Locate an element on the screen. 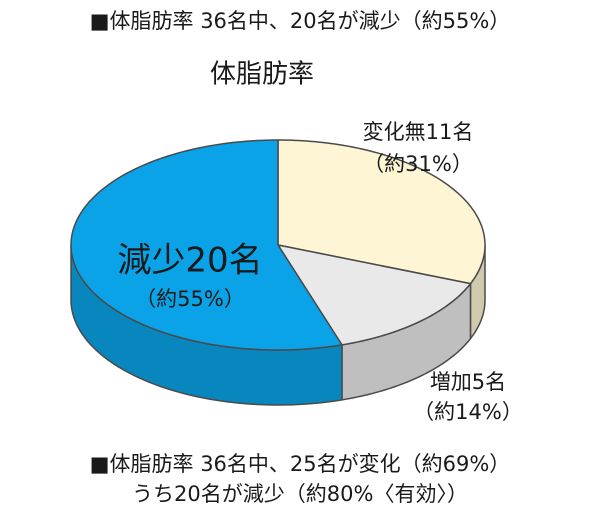  chart-header: ■体脂肪率 36名中、20名が減少（約55%） is located at coordinates (300, 21).